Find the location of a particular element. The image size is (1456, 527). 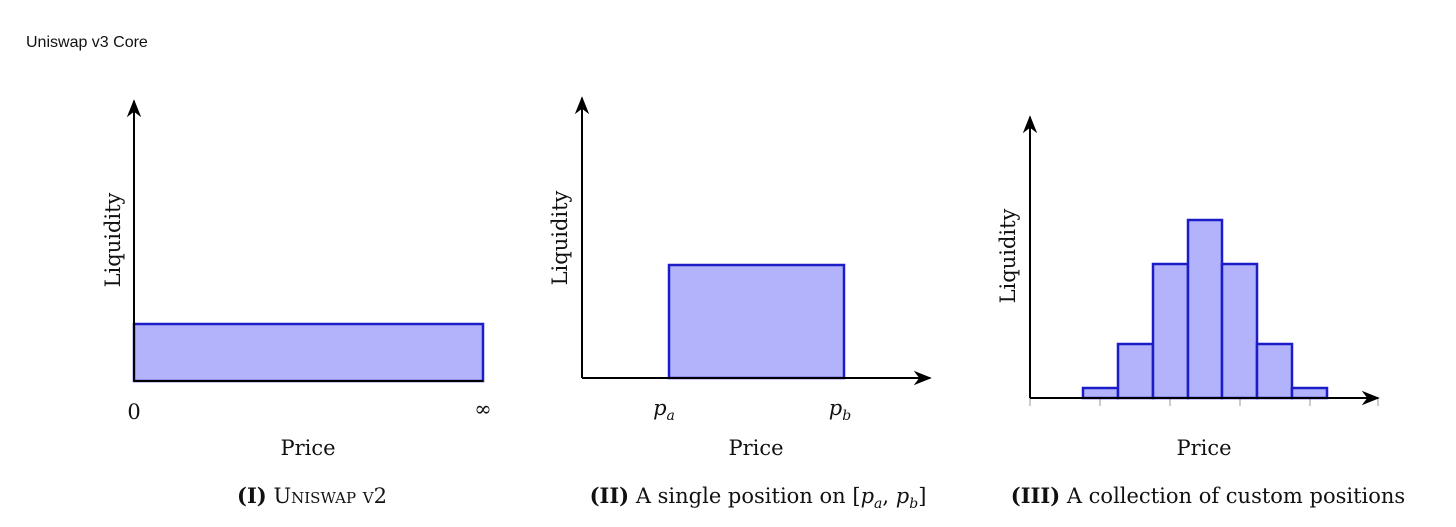

tick-label: ∞ is located at coordinates (483, 409).